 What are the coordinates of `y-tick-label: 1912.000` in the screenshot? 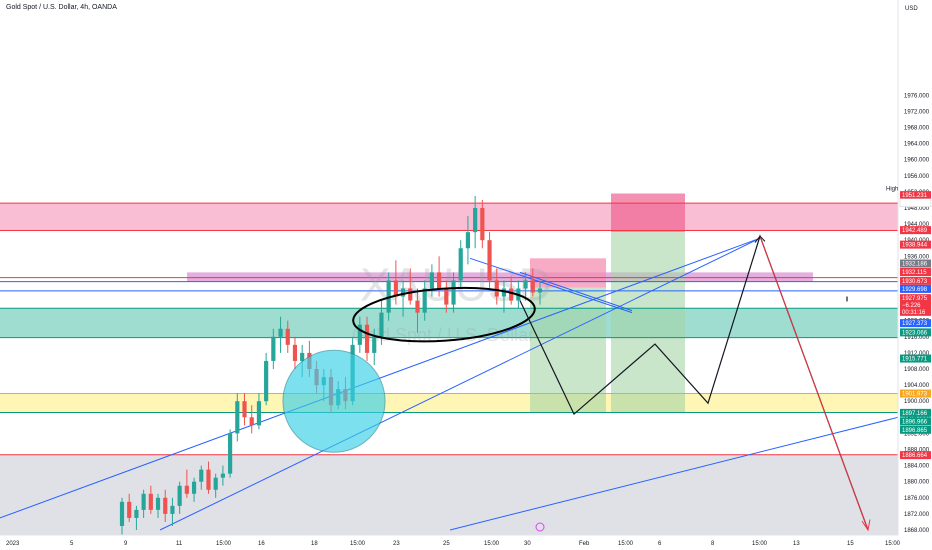 It's located at (917, 354).